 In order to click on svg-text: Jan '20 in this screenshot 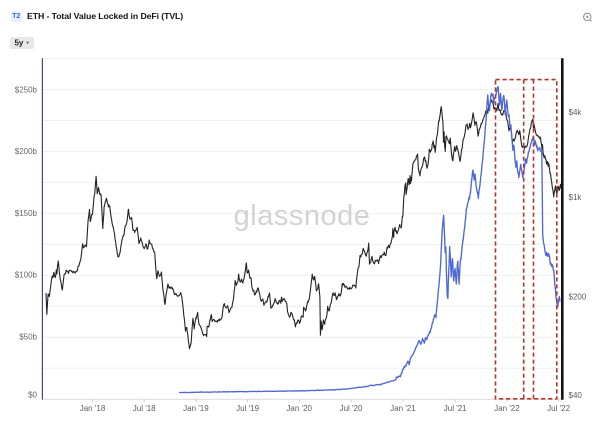, I will do `click(299, 408)`.